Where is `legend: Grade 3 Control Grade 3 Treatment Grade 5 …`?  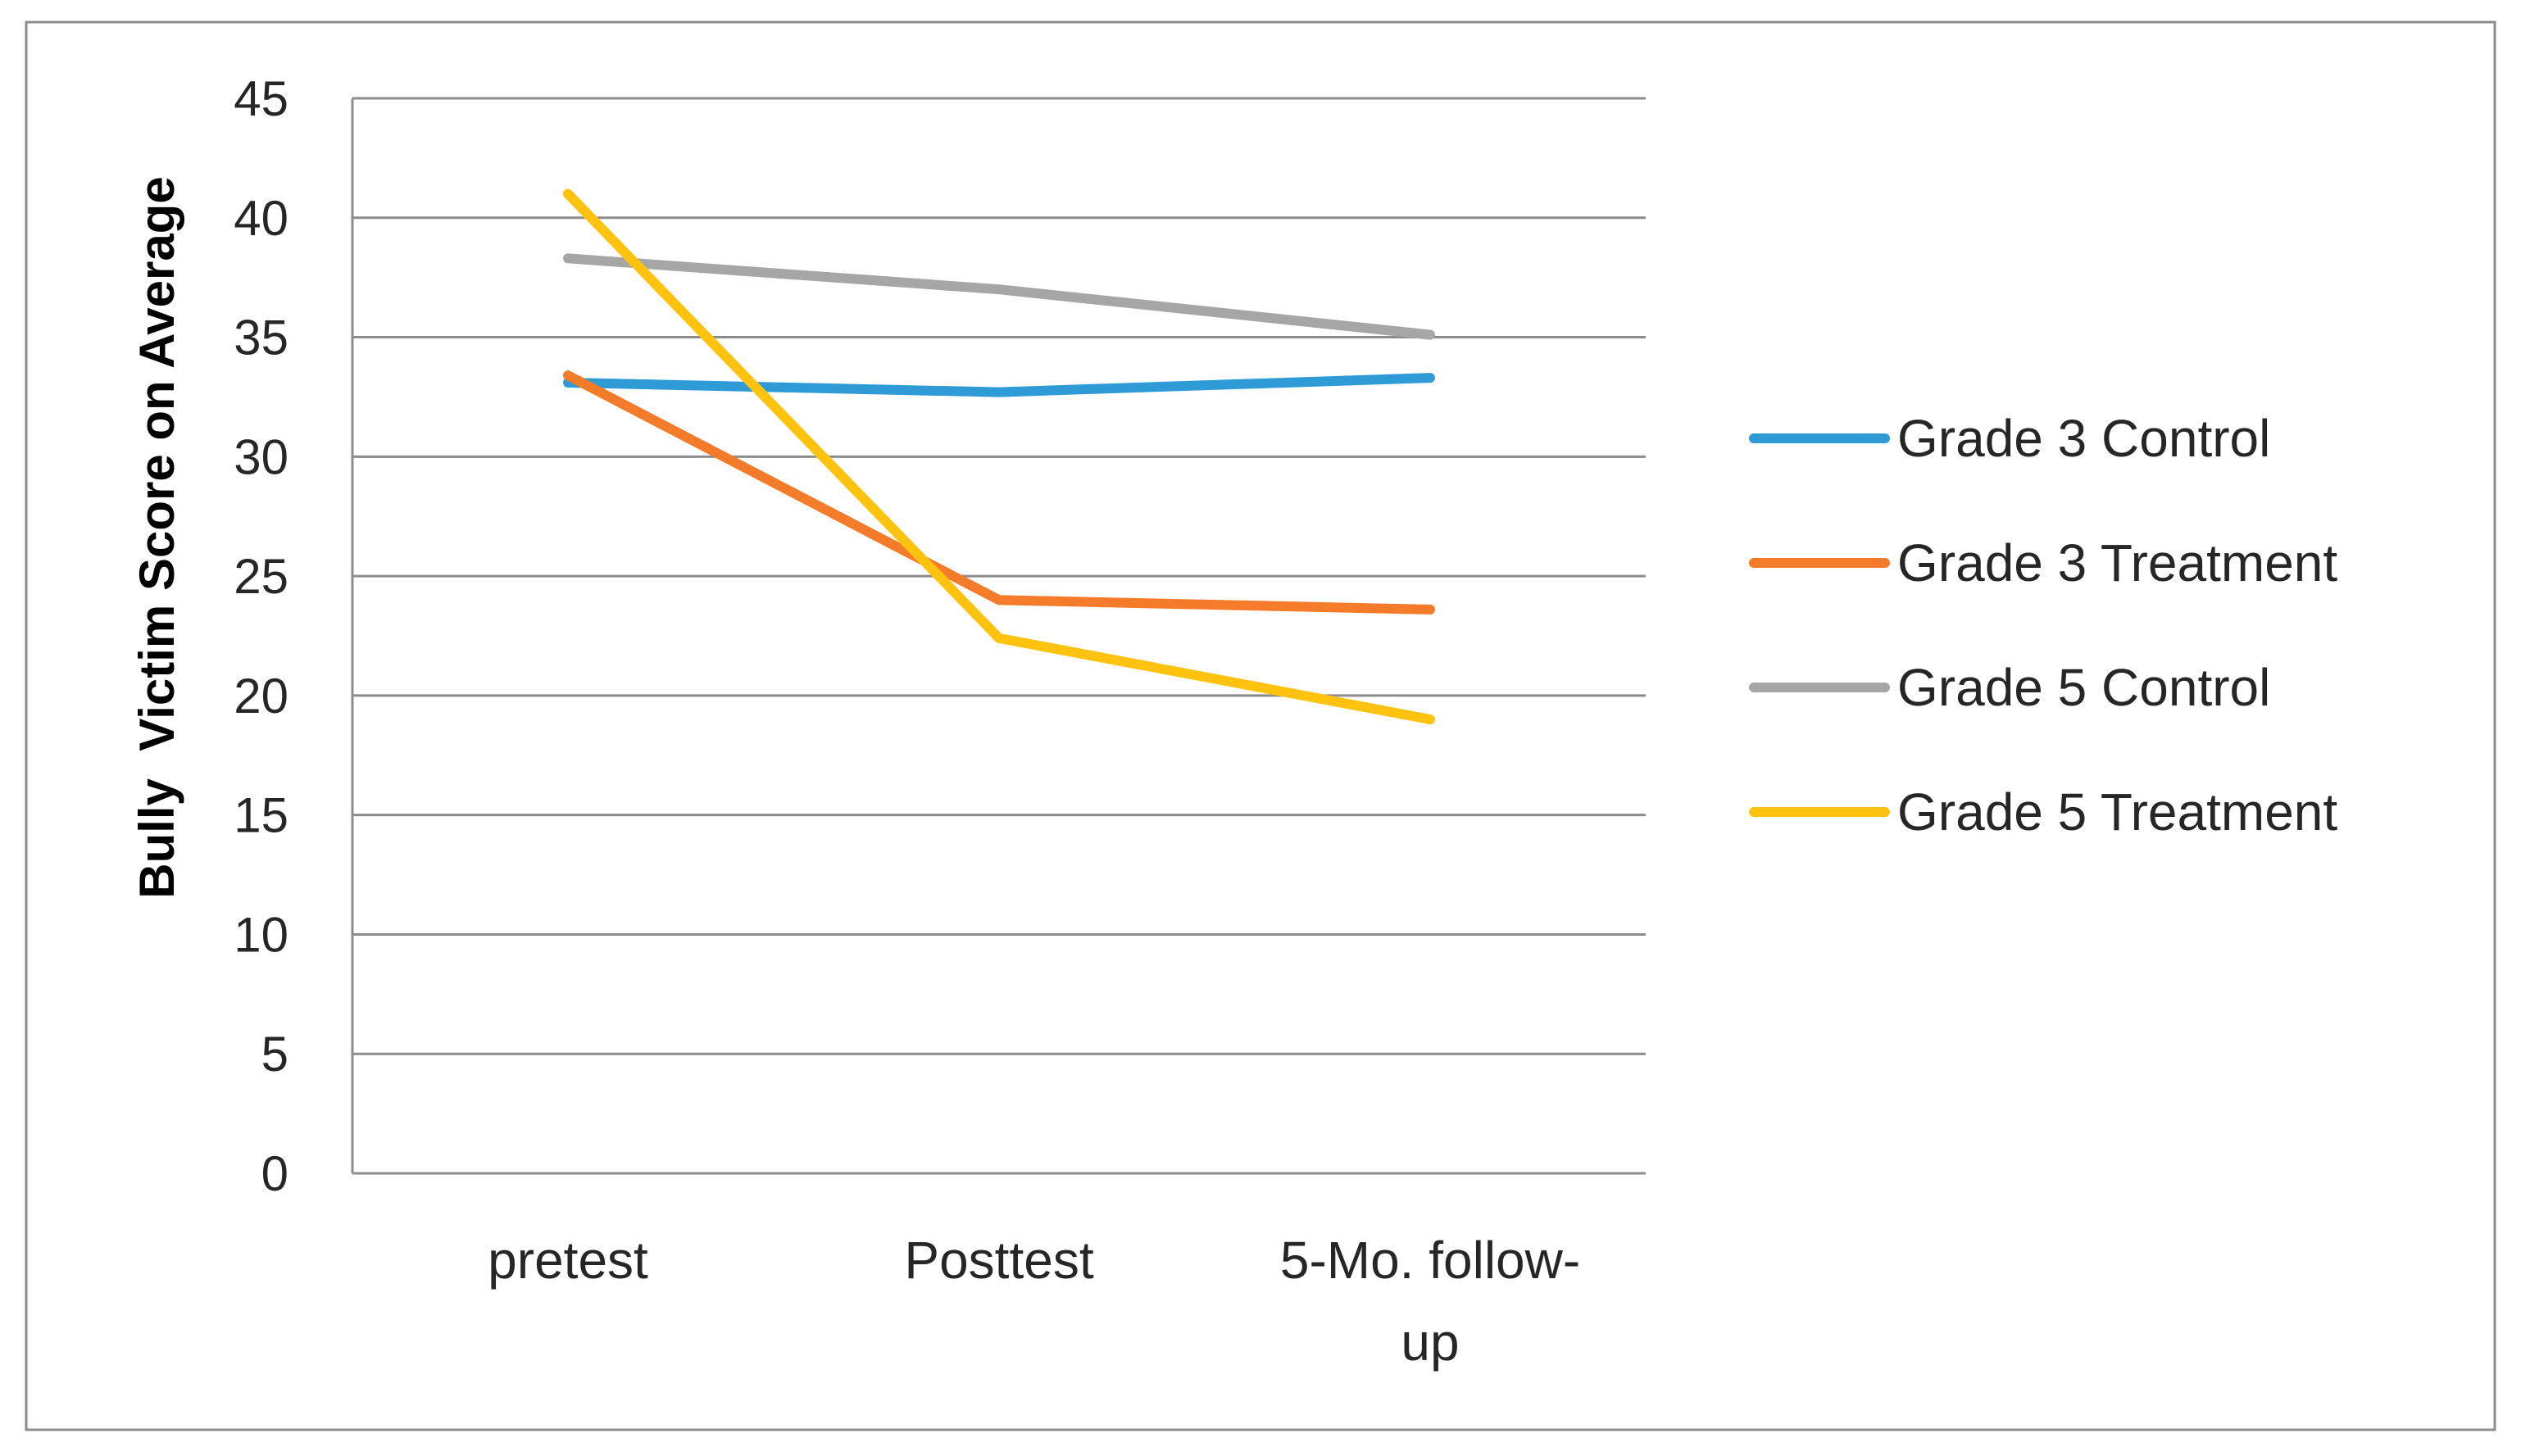
legend: Grade 3 Control Grade 3 Treatment Grade 5 … is located at coordinates (2043, 625).